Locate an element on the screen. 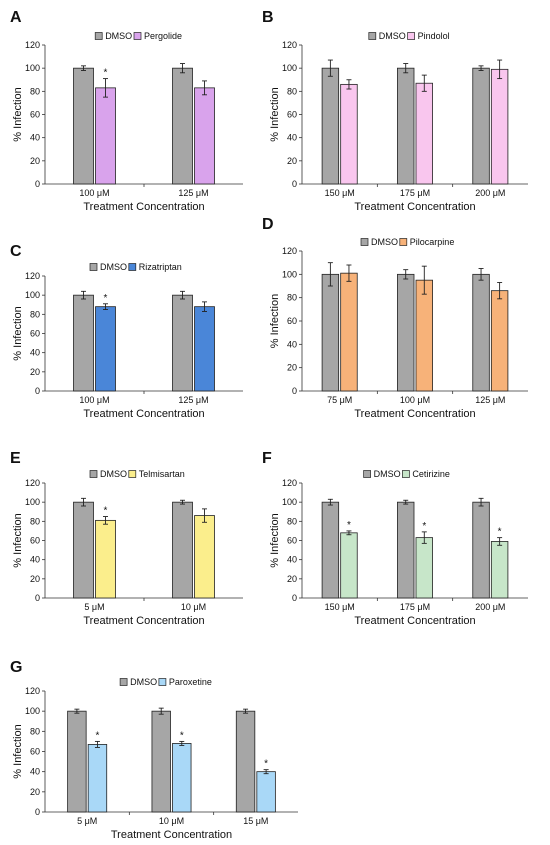  panel-e-y-tick-label: 0 is located at coordinates (37, 598).